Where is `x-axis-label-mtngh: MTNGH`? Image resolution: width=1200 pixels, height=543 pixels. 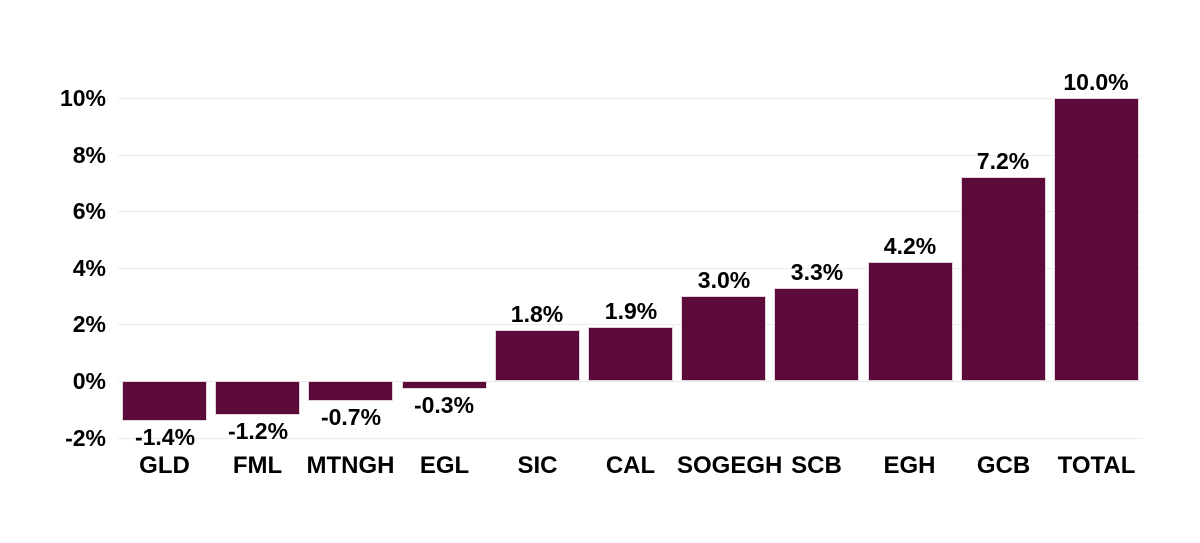 x-axis-label-mtngh: MTNGH is located at coordinates (350, 465).